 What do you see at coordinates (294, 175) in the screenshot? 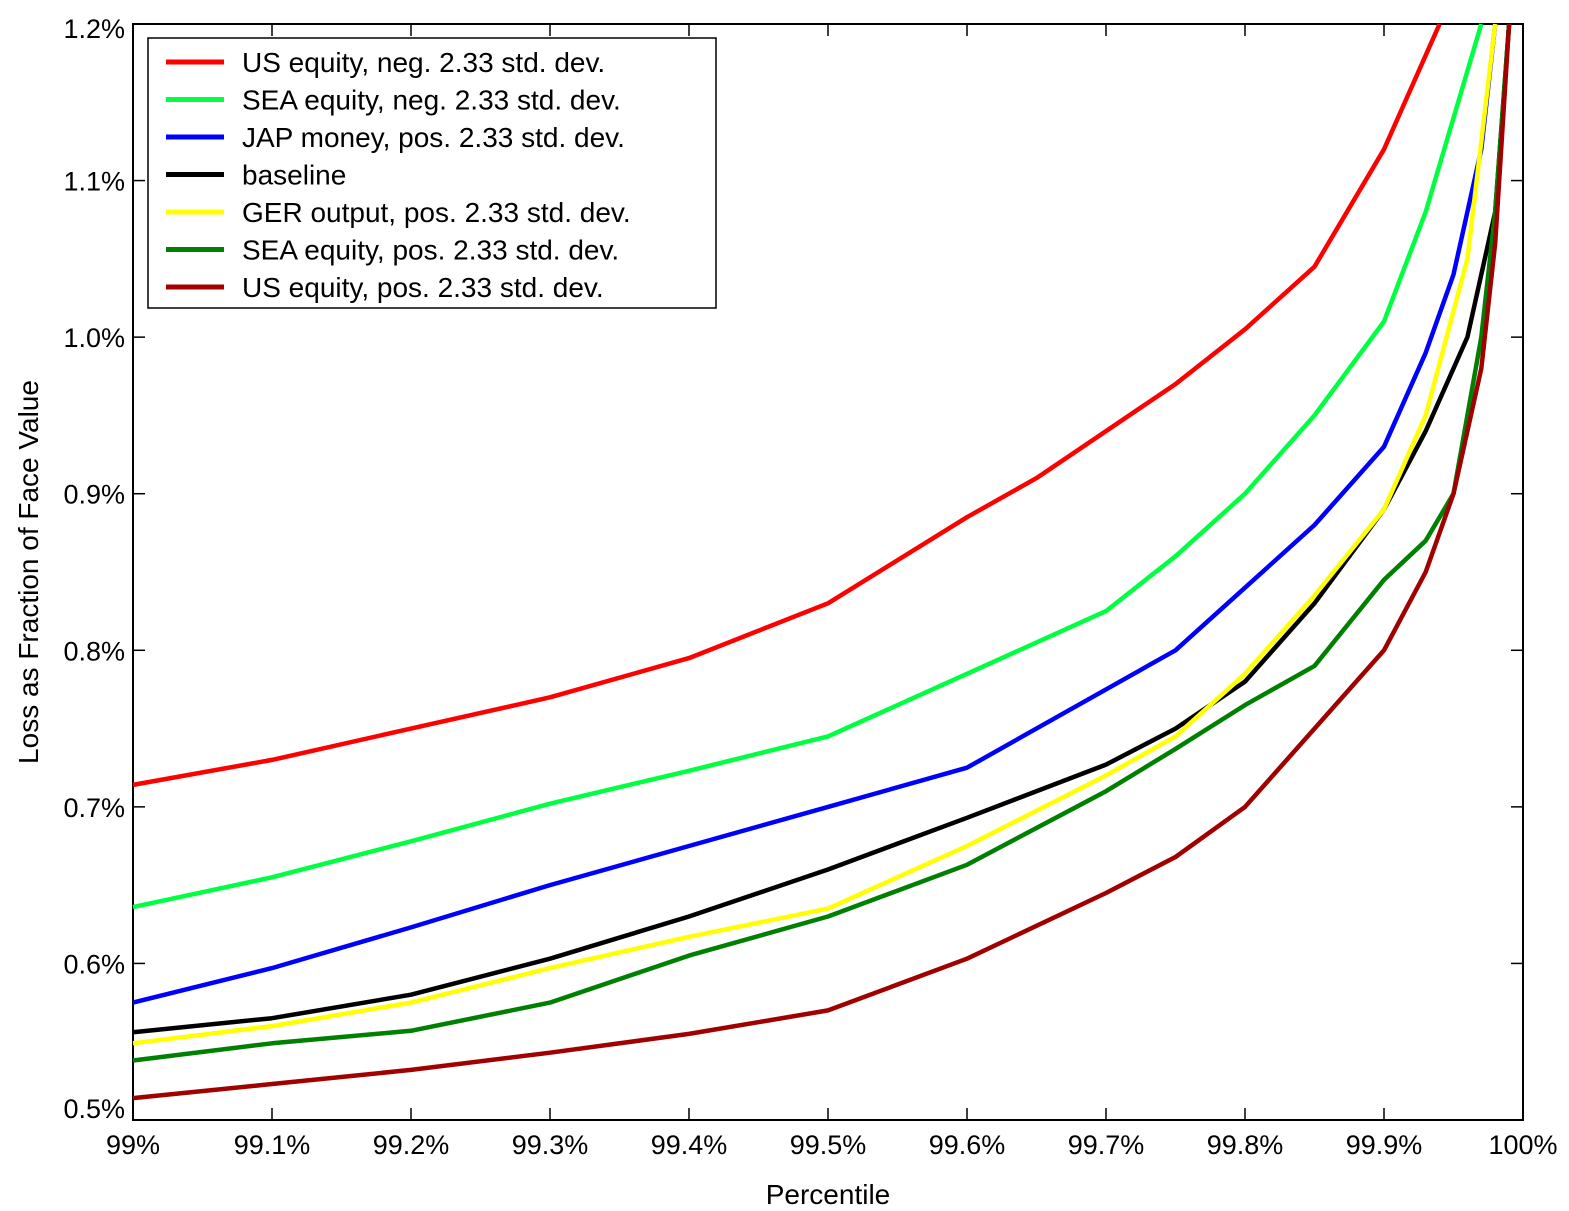
I see `legend-label: baseline` at bounding box center [294, 175].